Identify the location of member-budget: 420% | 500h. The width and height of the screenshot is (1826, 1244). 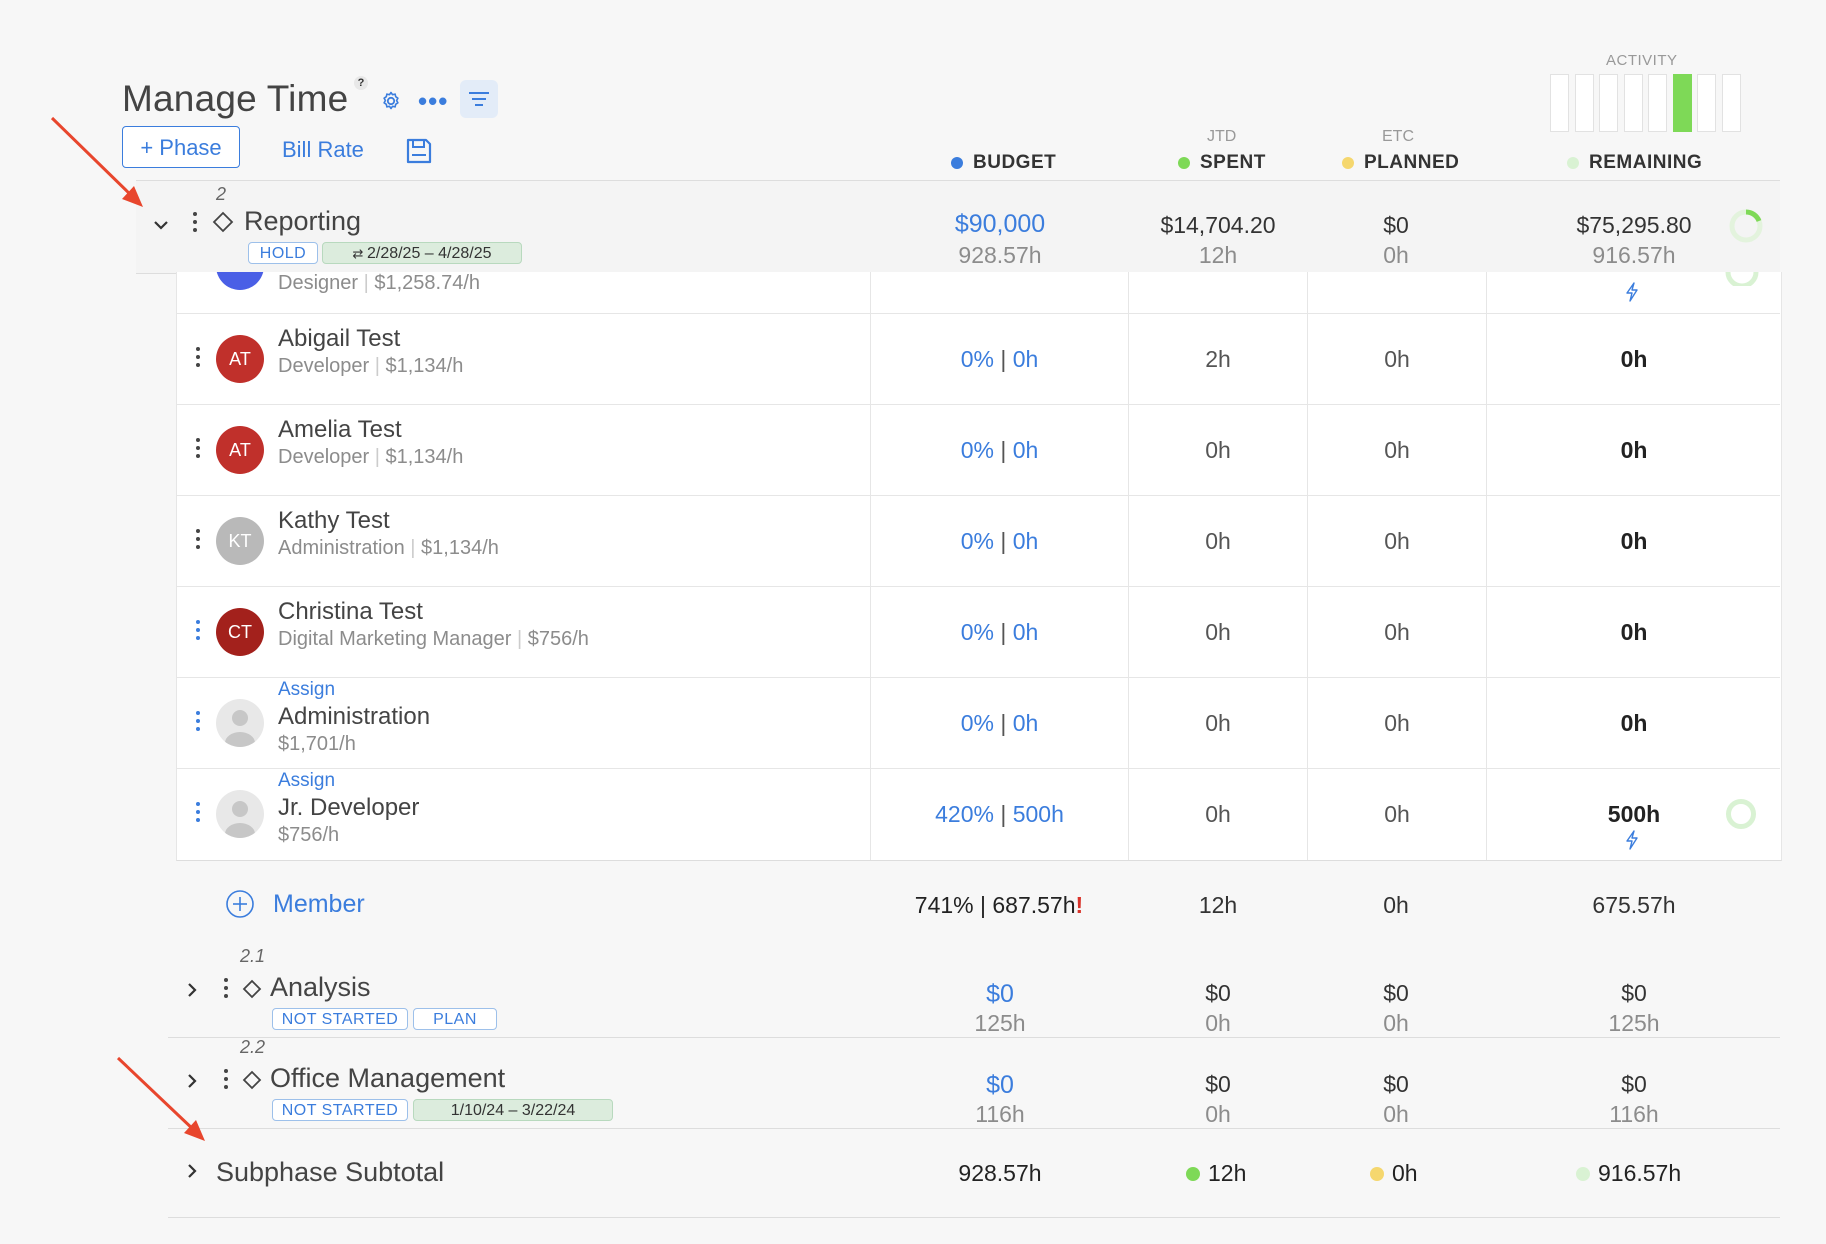
(999, 814).